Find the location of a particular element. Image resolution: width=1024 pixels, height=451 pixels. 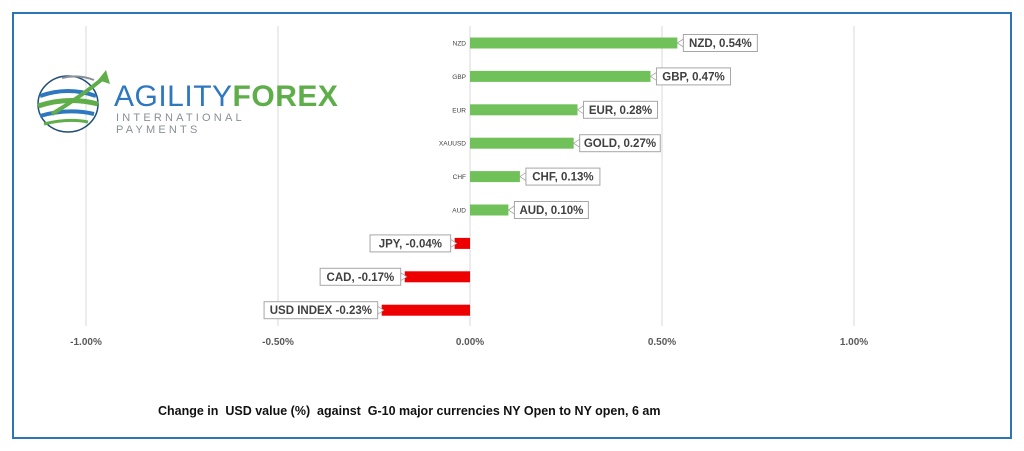

y-category-label: NZD is located at coordinates (460, 44).